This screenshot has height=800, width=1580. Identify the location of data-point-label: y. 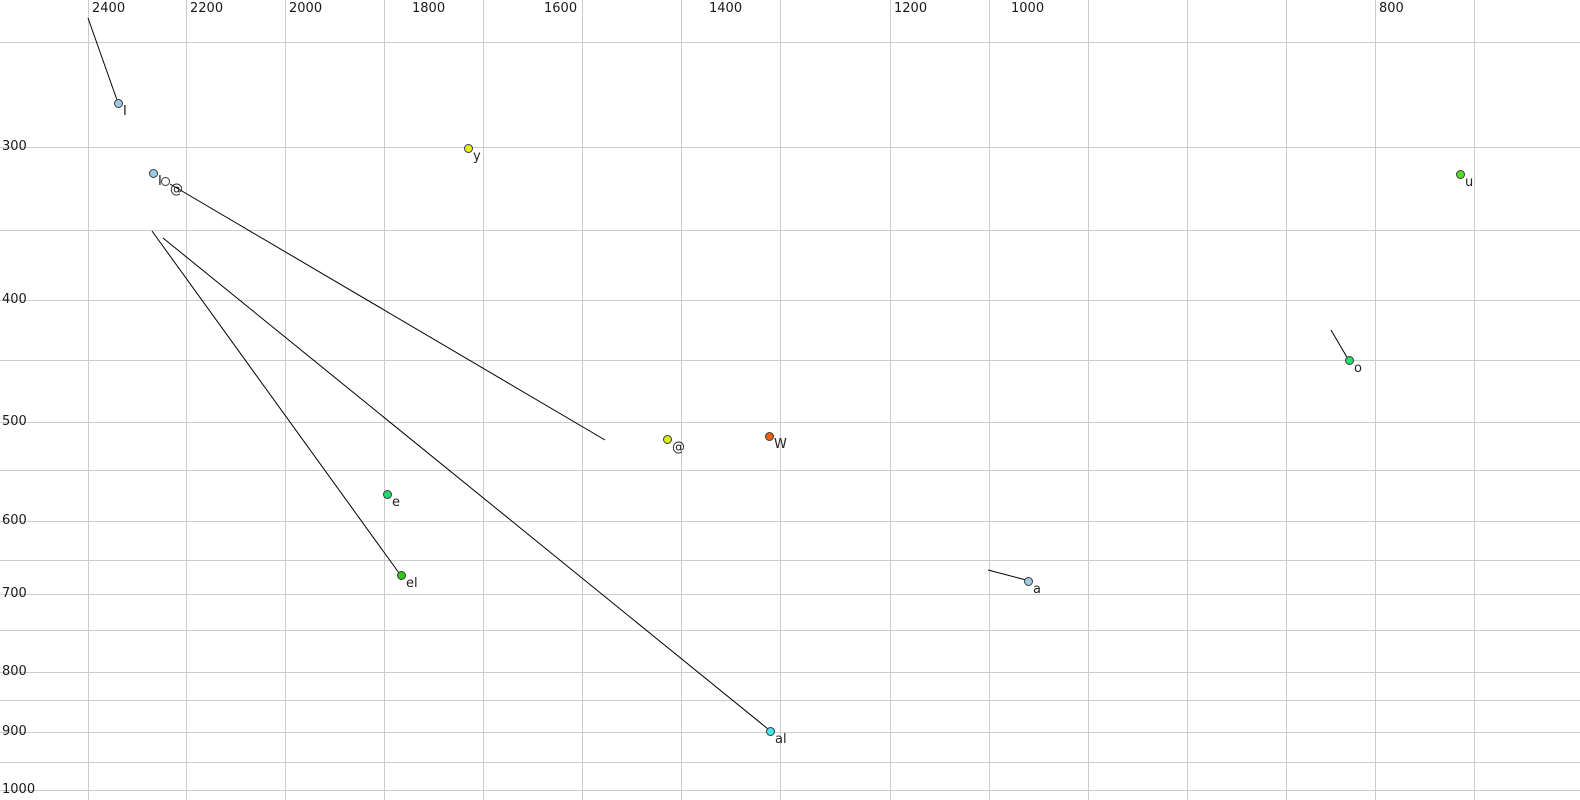
(477, 156).